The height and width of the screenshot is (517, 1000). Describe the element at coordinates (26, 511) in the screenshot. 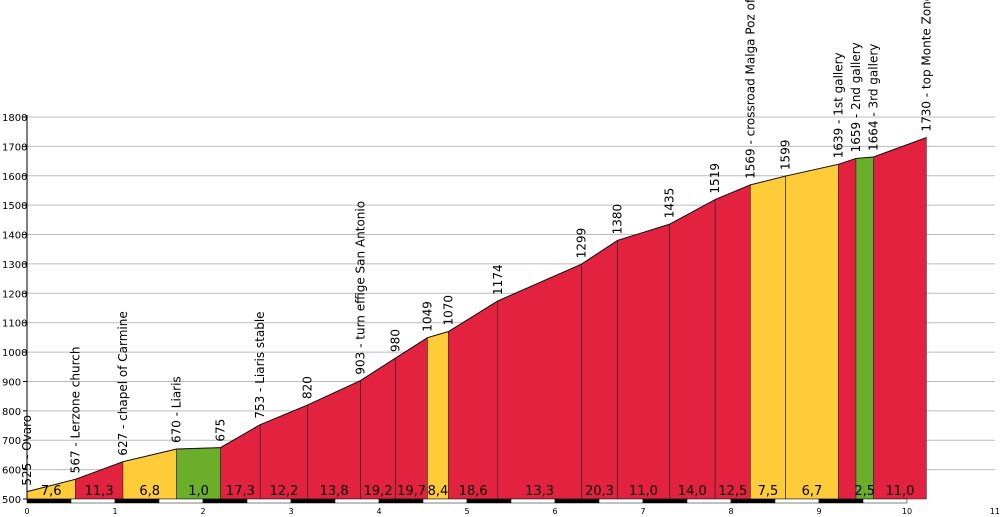

I see `x-tick-label: 0` at that location.